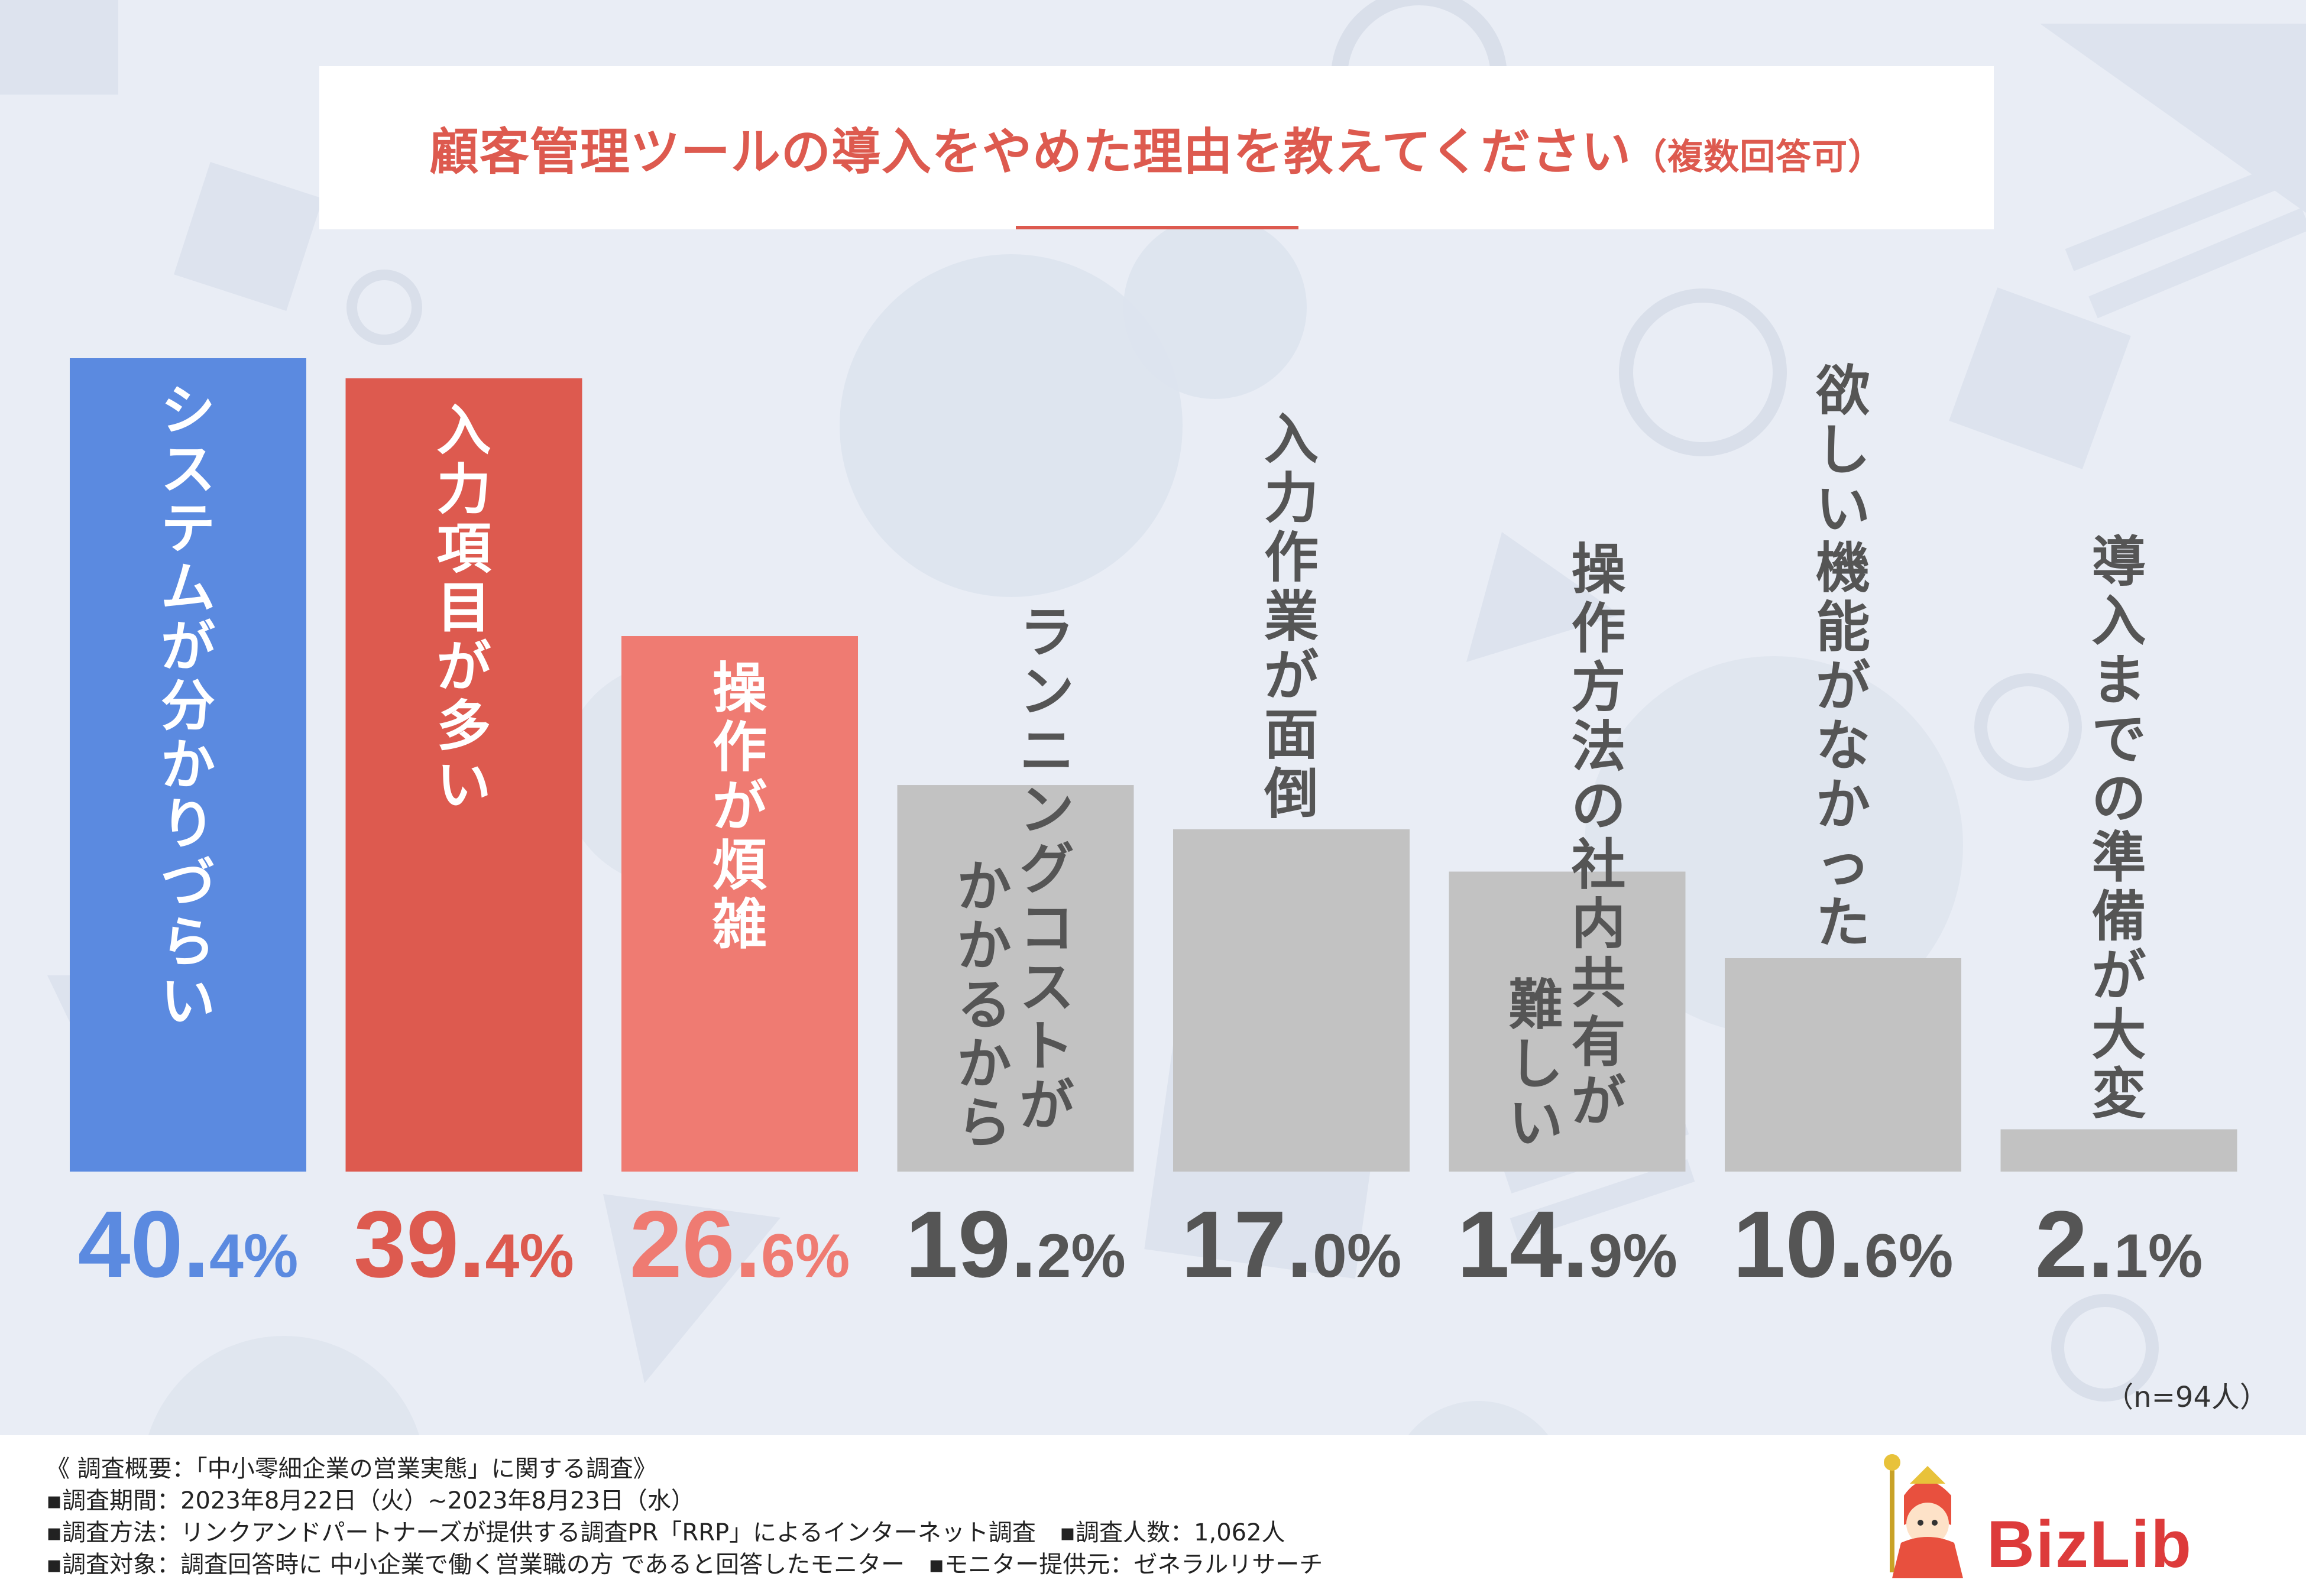  What do you see at coordinates (2089, 1544) in the screenshot?
I see `logo-text: BizLib` at bounding box center [2089, 1544].